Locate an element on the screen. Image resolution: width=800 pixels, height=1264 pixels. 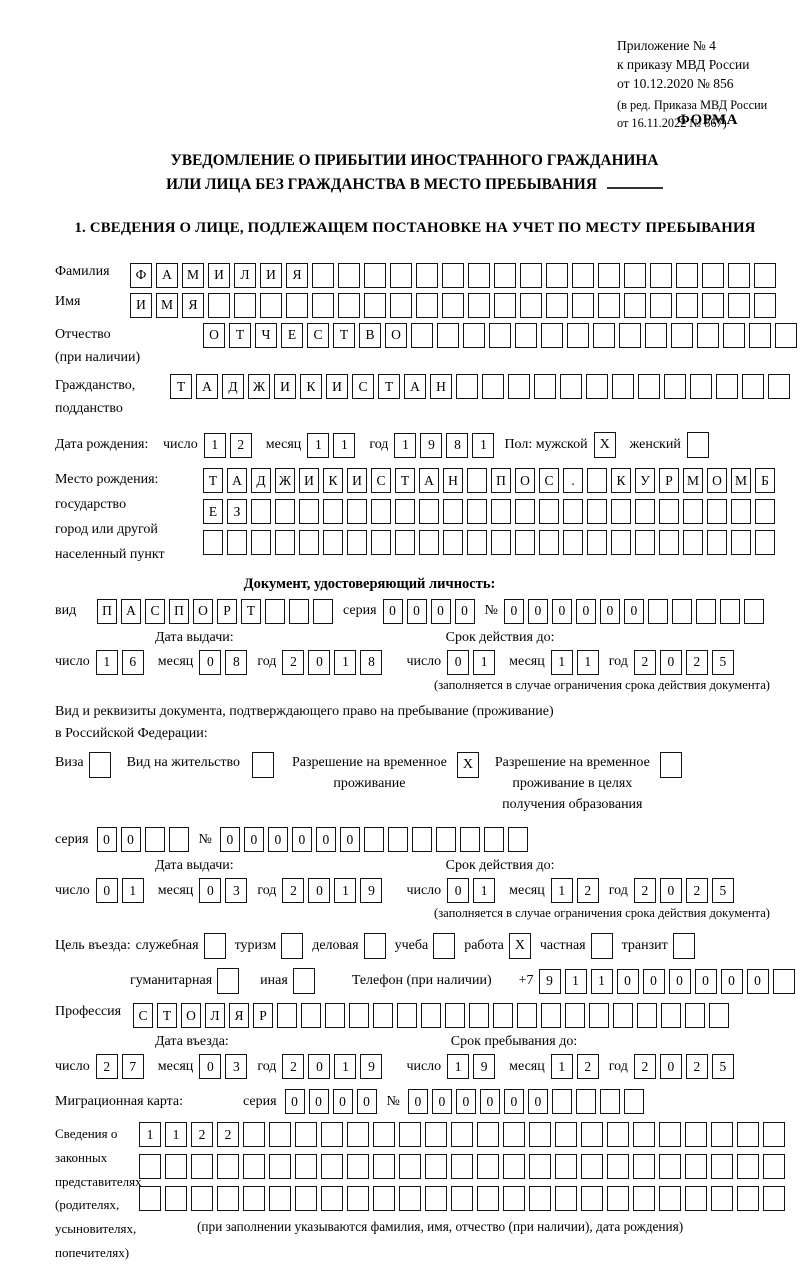
char-cell: 9 is located at coordinates (371, 1067).